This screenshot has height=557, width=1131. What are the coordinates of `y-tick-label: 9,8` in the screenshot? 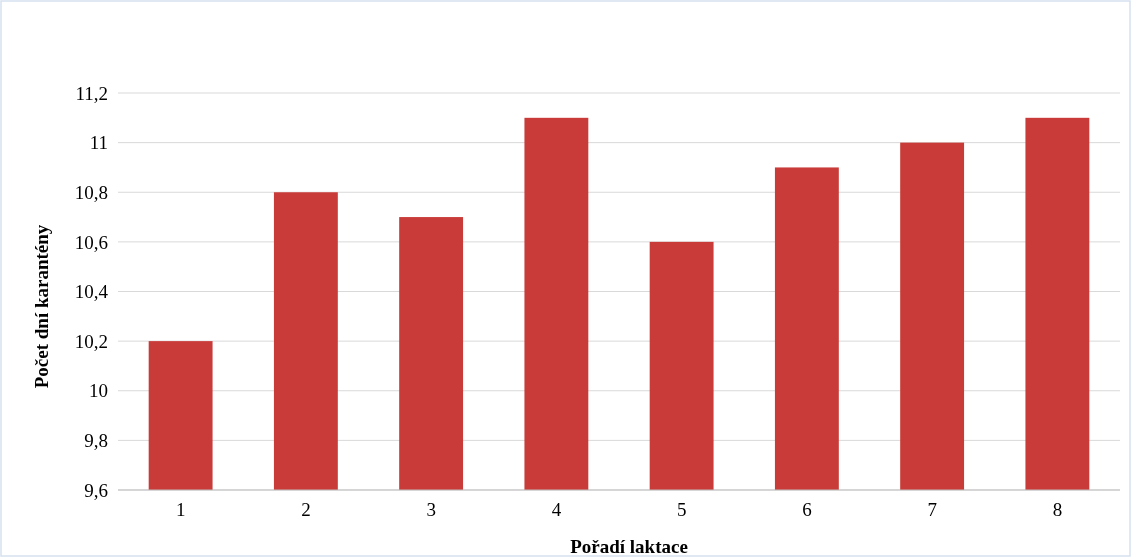 It's located at (96, 441).